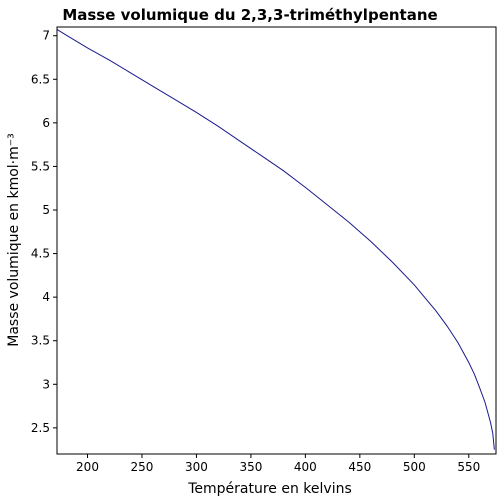 Image resolution: width=500 pixels, height=500 pixels. Describe the element at coordinates (305, 467) in the screenshot. I see `x-tick-label: 400` at that location.